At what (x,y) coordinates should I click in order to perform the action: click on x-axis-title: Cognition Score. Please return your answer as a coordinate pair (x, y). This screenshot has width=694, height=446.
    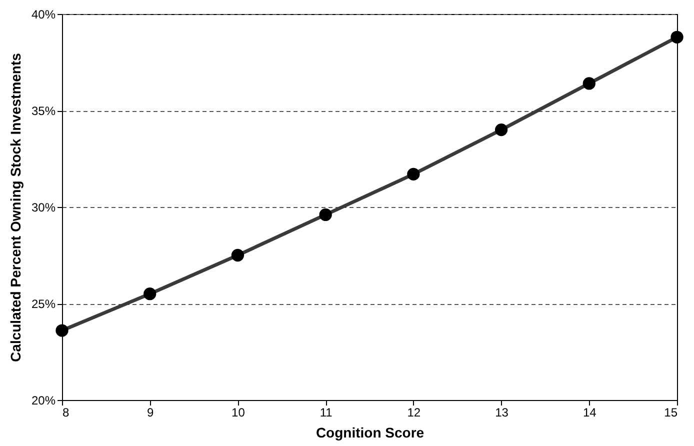
    Looking at the image, I should click on (370, 432).